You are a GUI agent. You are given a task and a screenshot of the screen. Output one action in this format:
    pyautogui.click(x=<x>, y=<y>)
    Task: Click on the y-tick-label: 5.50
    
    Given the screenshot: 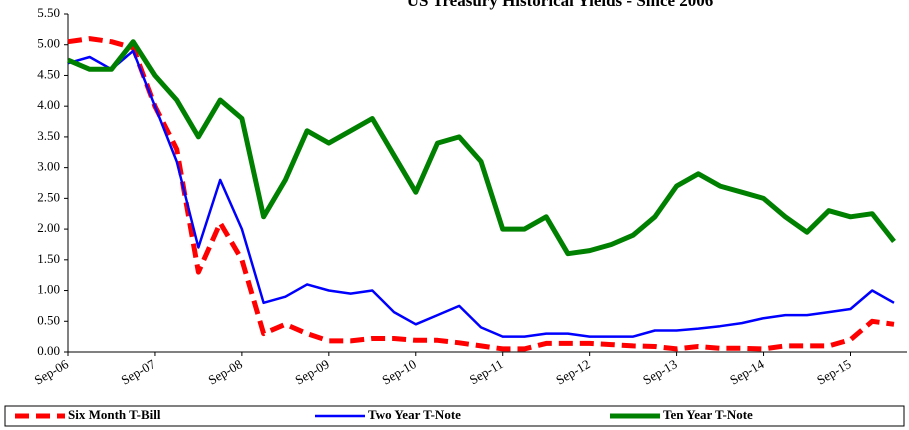 What is the action you would take?
    pyautogui.click(x=48, y=12)
    